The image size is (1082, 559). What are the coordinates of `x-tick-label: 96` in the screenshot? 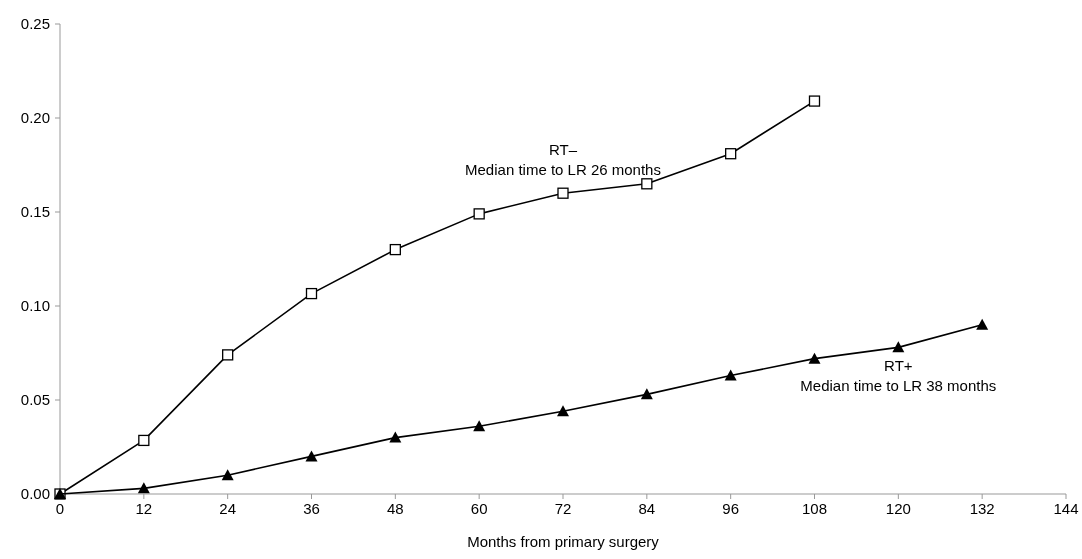 It's located at (731, 508).